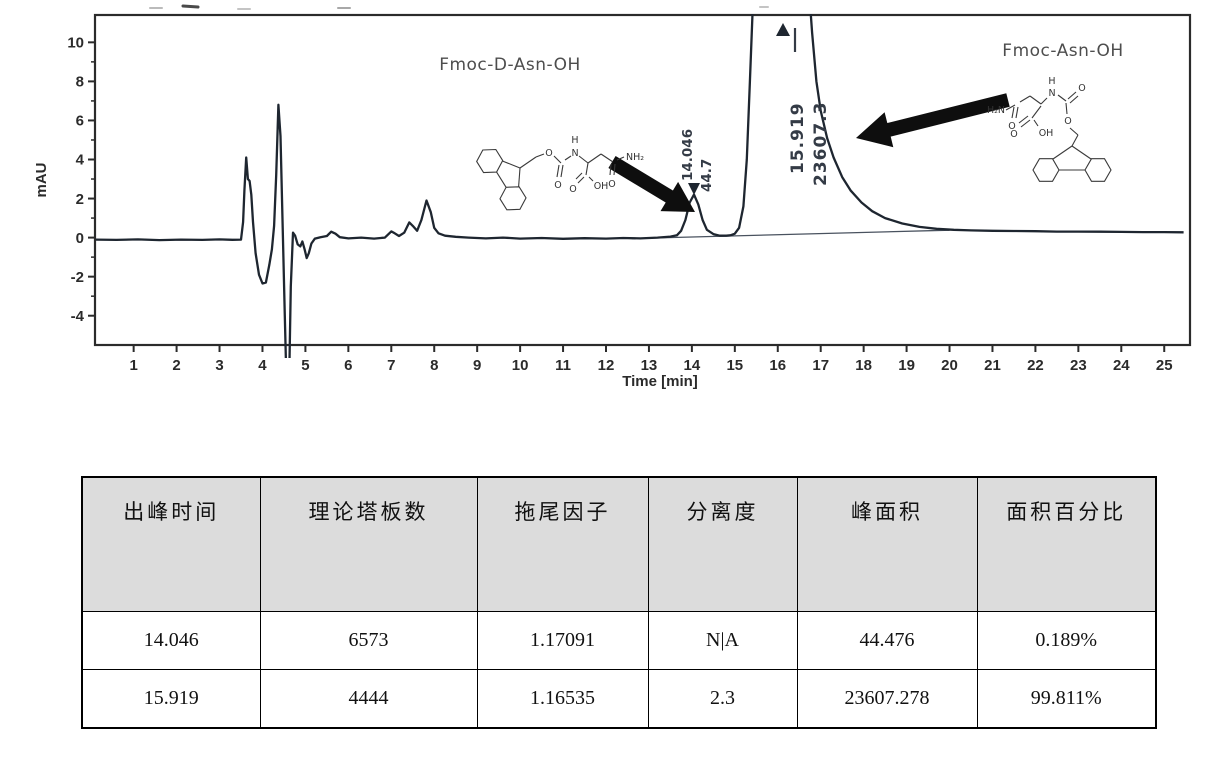 The image size is (1216, 765). Describe the element at coordinates (510, 65) in the screenshot. I see `compound-label-left: Fmoc-D-Asn-OH` at that location.